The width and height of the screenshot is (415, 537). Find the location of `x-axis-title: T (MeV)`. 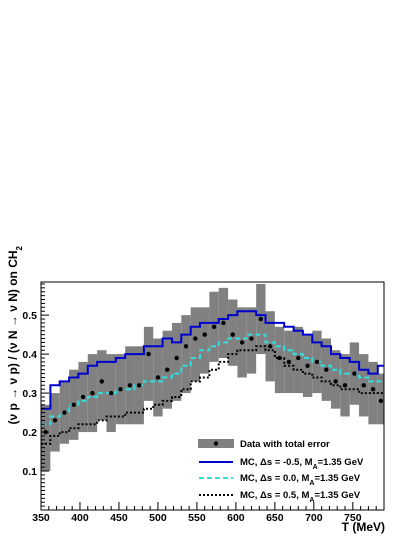

x-axis-title: T (MeV) is located at coordinates (363, 527).